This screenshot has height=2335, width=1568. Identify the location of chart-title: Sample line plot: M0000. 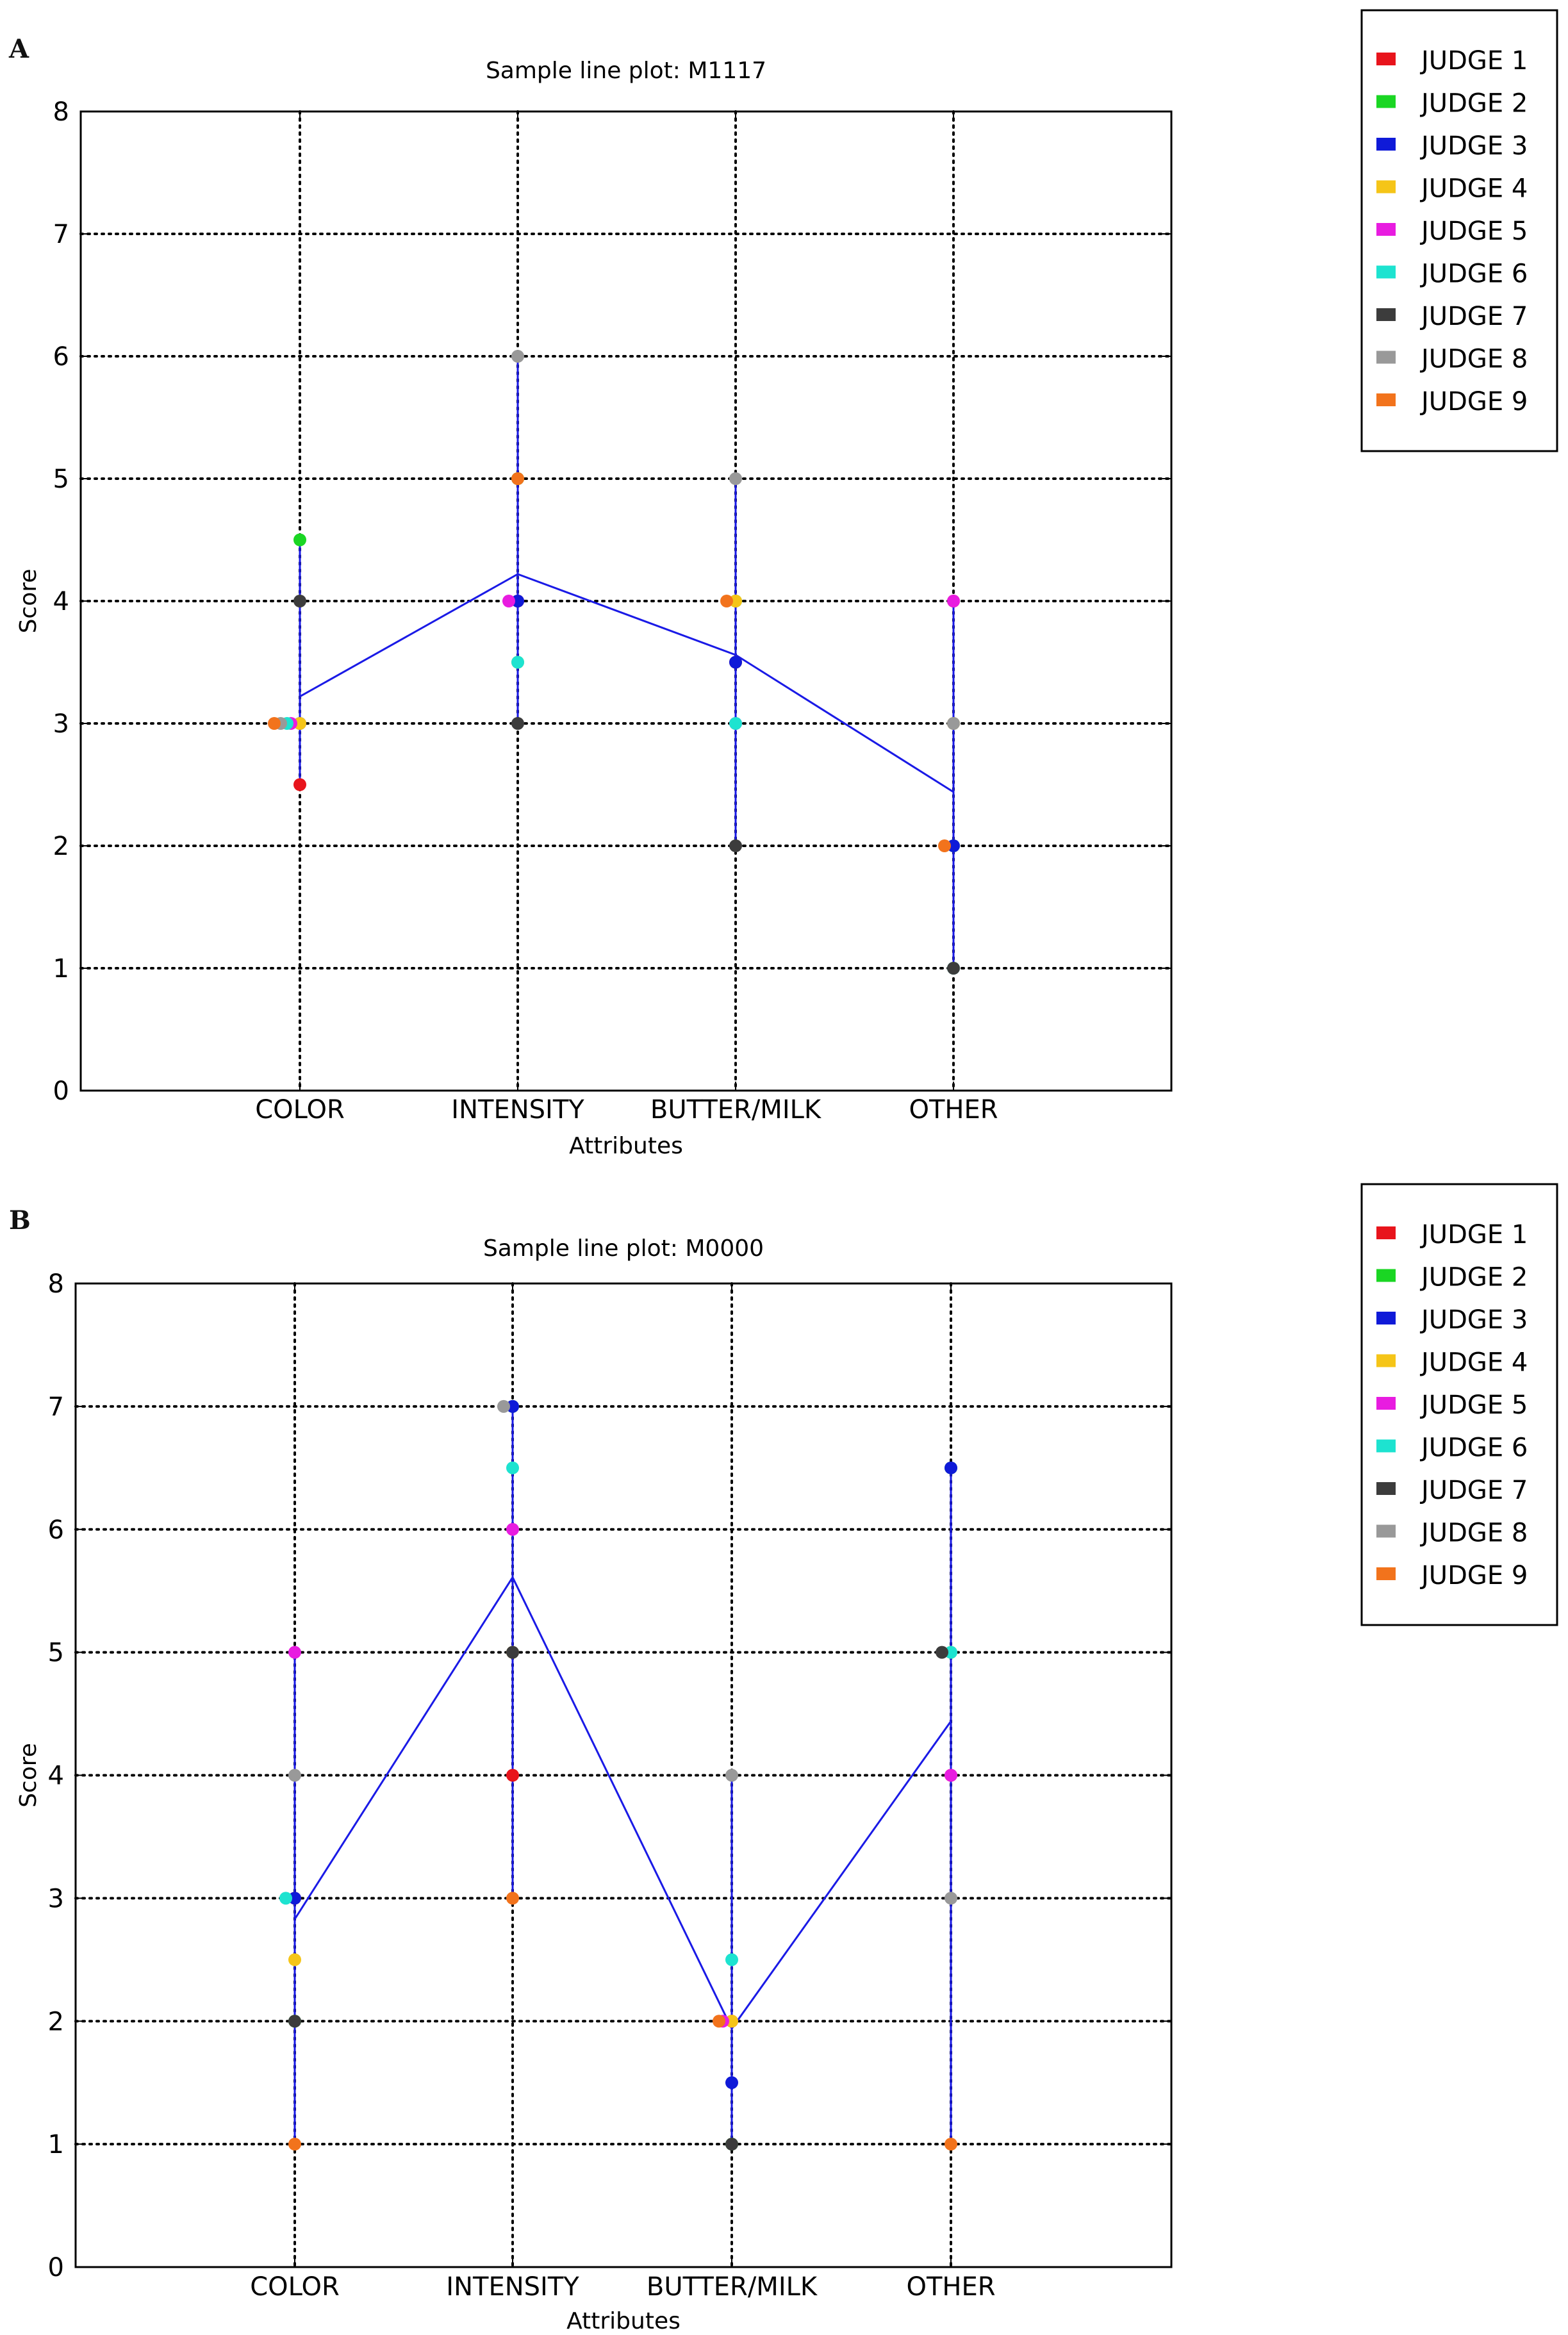
(623, 1249).